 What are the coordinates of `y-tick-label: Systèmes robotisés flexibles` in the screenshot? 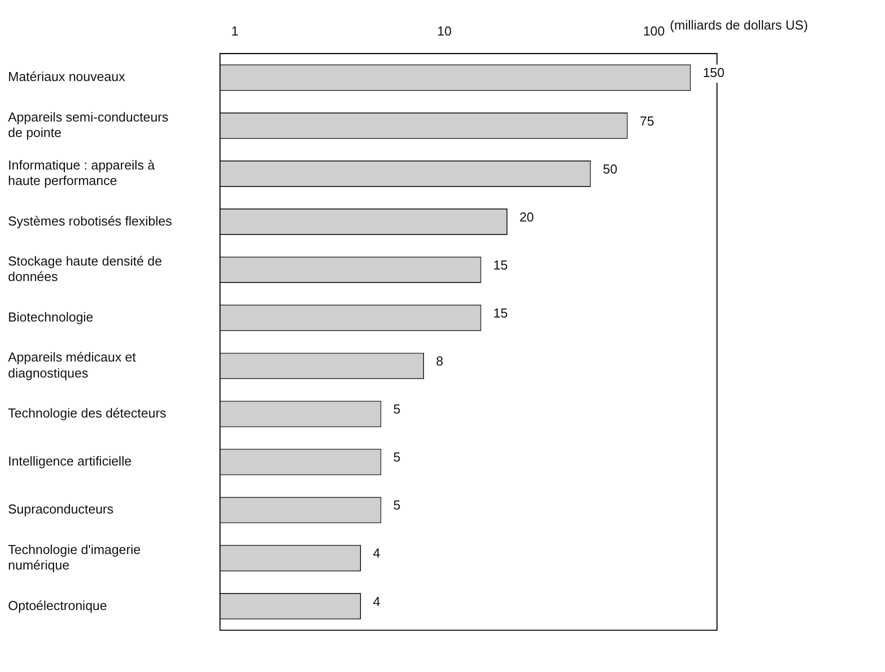 It's located at (90, 220).